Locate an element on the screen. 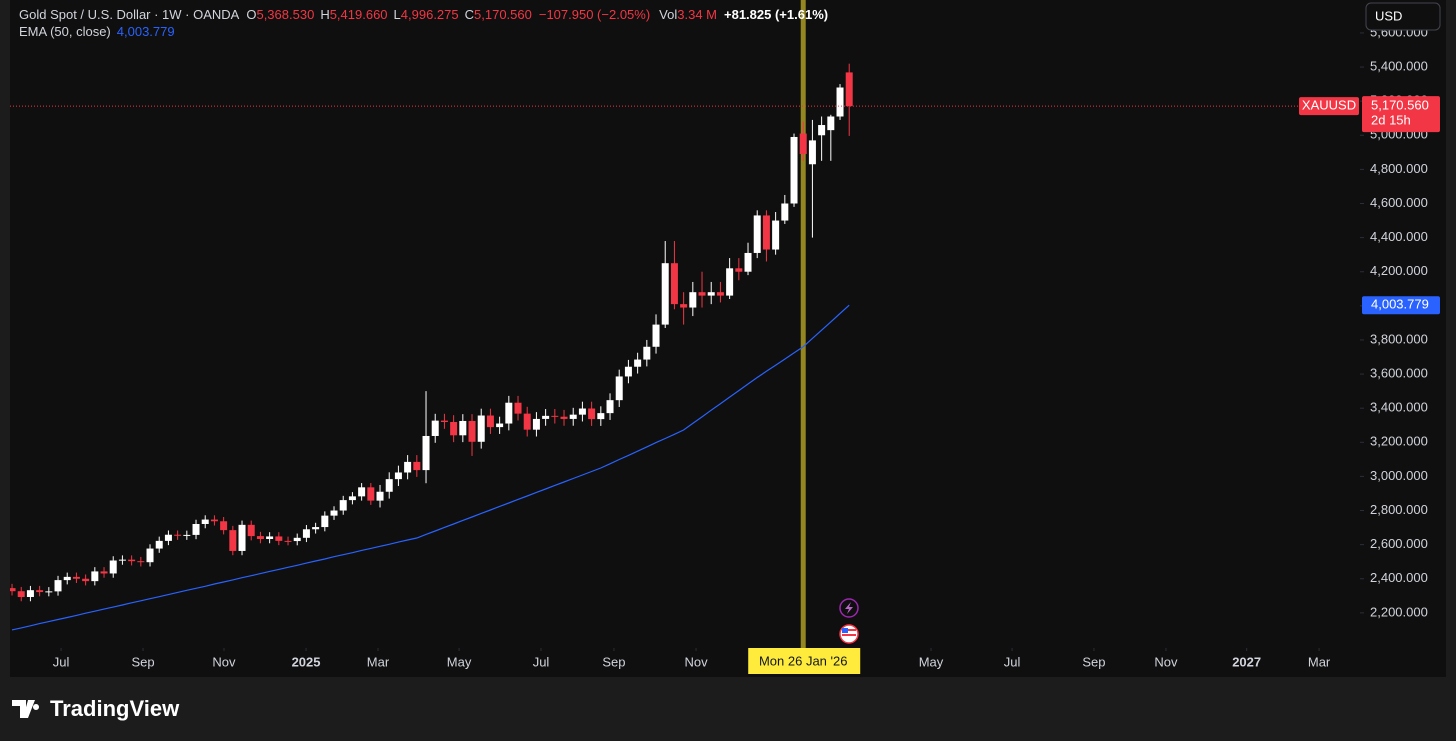 The height and width of the screenshot is (741, 1456). flag-stripe is located at coordinates (849, 635).